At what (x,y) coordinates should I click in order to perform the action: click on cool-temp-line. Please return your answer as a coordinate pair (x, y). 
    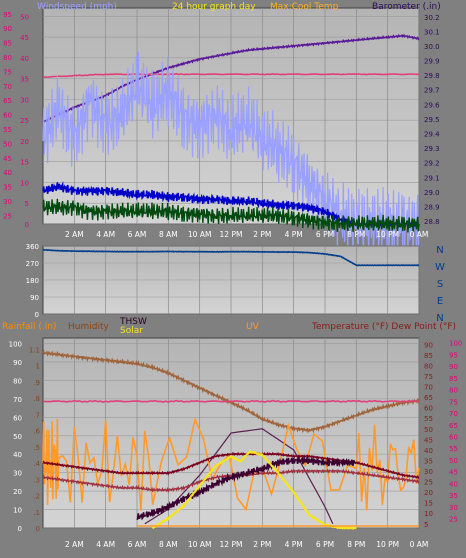
    Looking at the image, I should click on (231, 401).